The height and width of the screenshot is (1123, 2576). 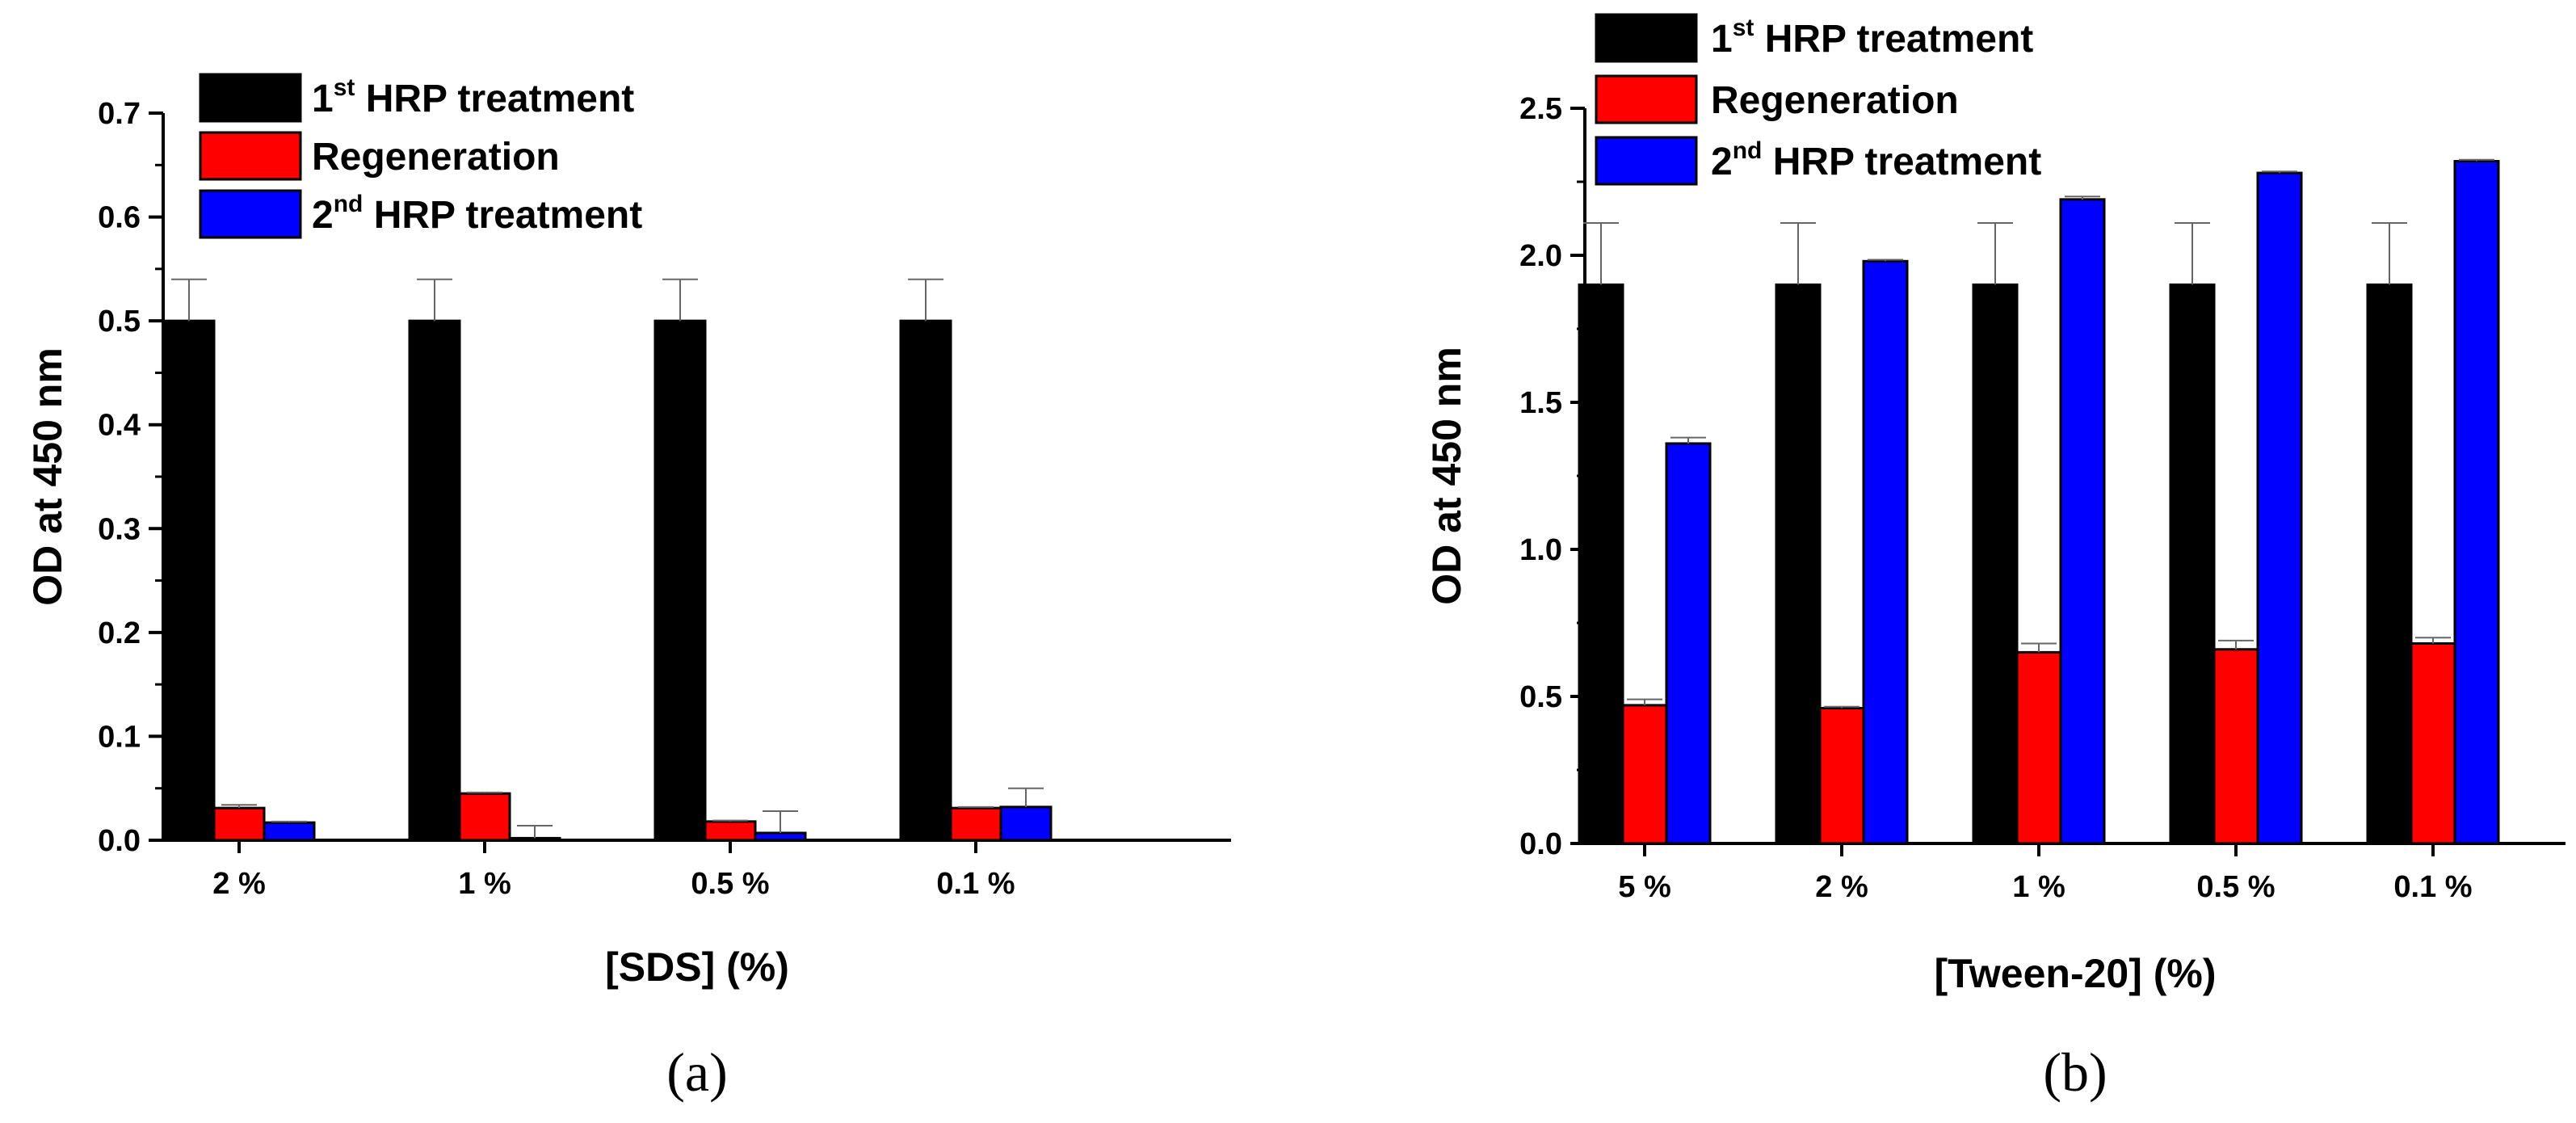 I want to click on y-tick-label: 0.7, so click(x=120, y=114).